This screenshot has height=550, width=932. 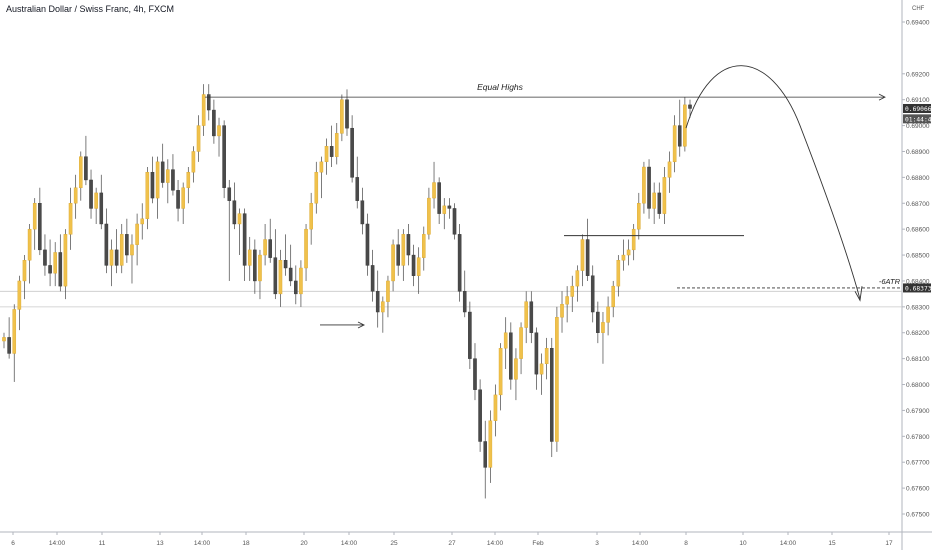 I want to click on y-tick-label: 0.68400, so click(x=918, y=281).